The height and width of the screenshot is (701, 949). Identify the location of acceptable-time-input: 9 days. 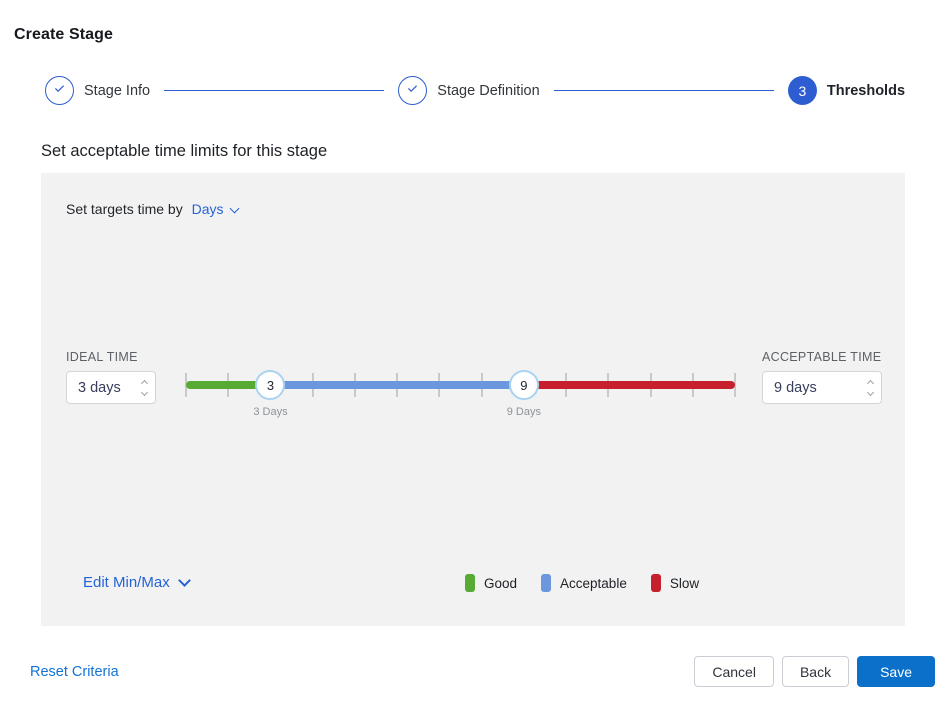
(822, 387).